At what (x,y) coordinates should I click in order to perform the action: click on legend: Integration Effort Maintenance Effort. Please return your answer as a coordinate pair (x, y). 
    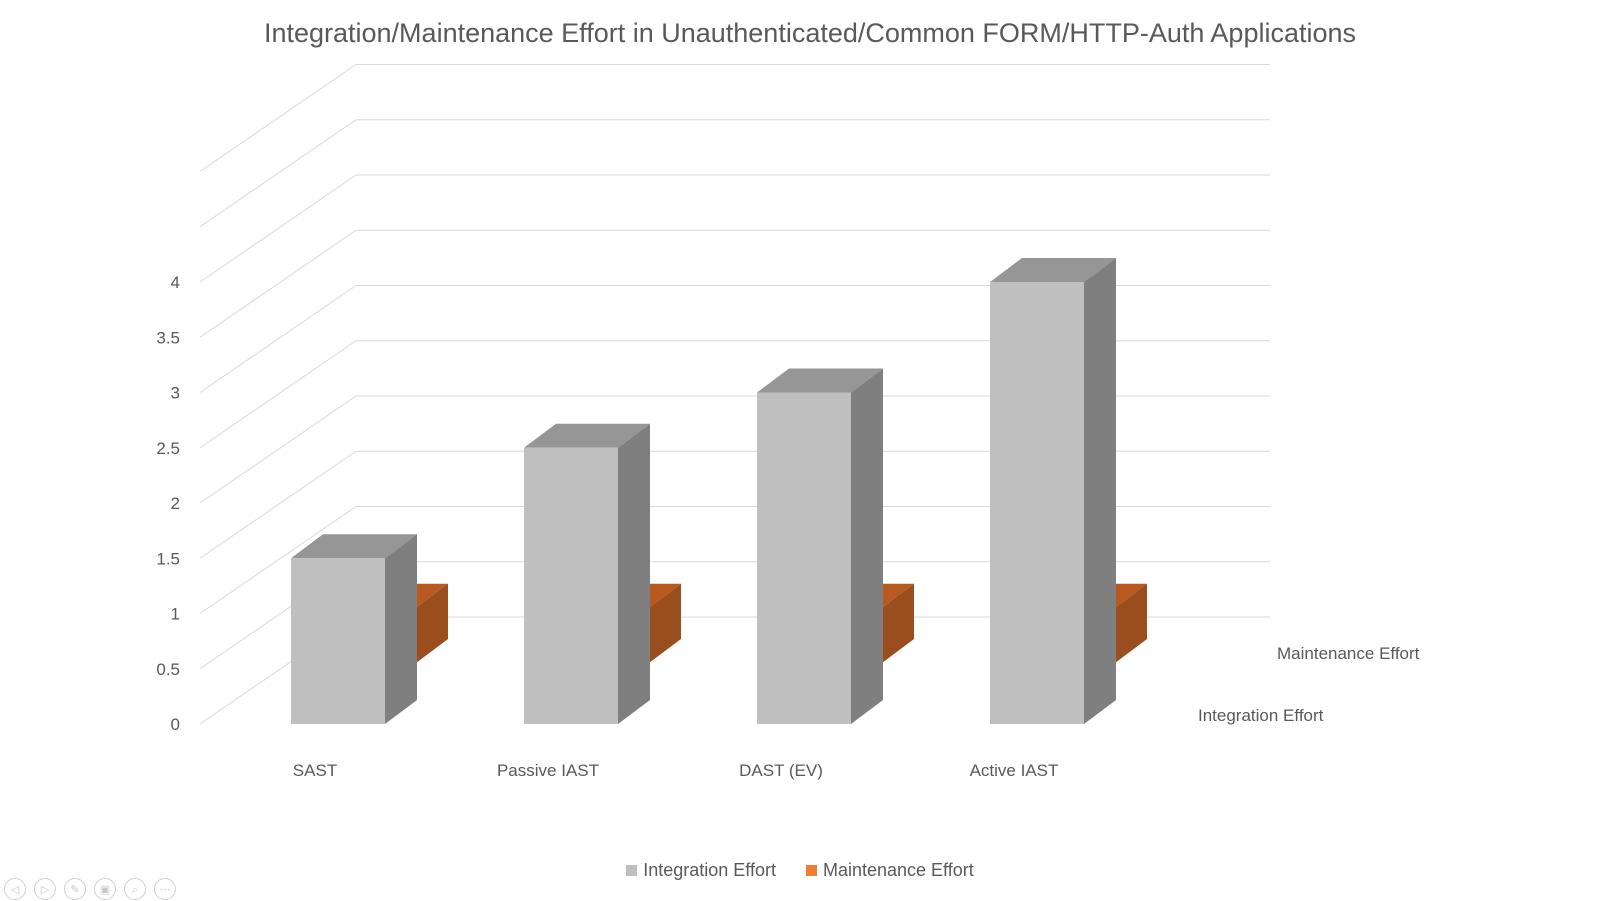
    Looking at the image, I should click on (800, 870).